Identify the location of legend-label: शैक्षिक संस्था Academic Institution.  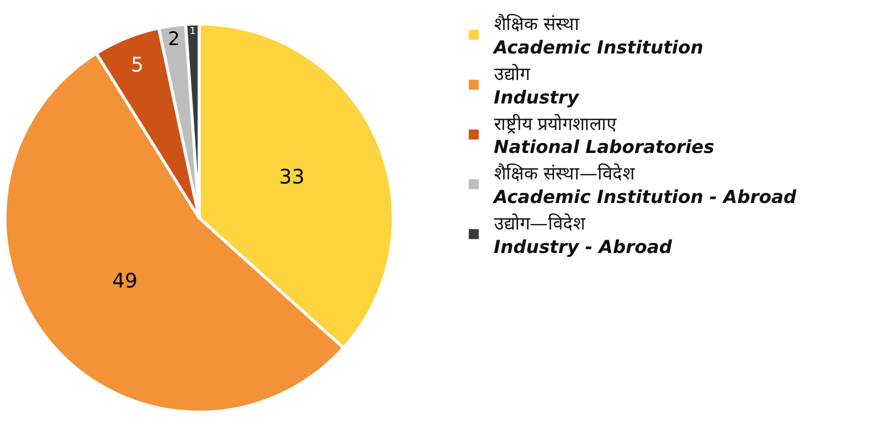
(598, 36).